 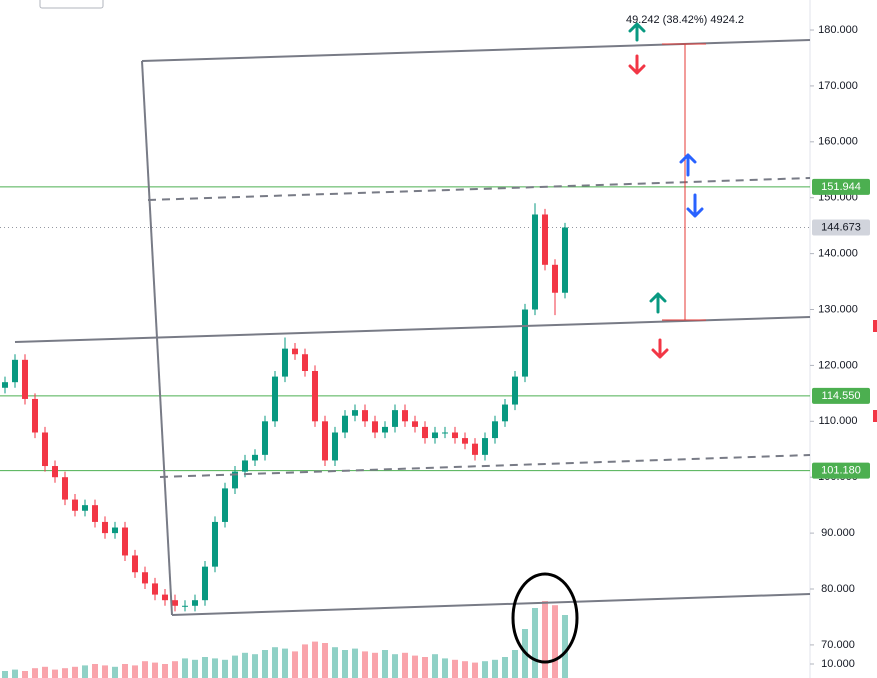 What do you see at coordinates (838, 664) in the screenshot?
I see `volume-tick-label: 10.000` at bounding box center [838, 664].